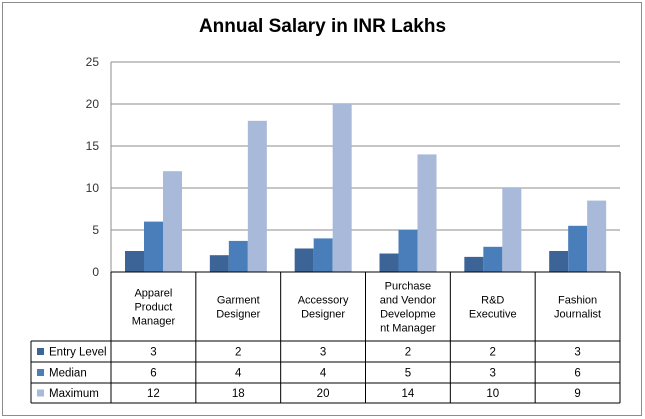 This screenshot has height=419, width=645. What do you see at coordinates (408, 374) in the screenshot?
I see `table-cell-value: 5` at bounding box center [408, 374].